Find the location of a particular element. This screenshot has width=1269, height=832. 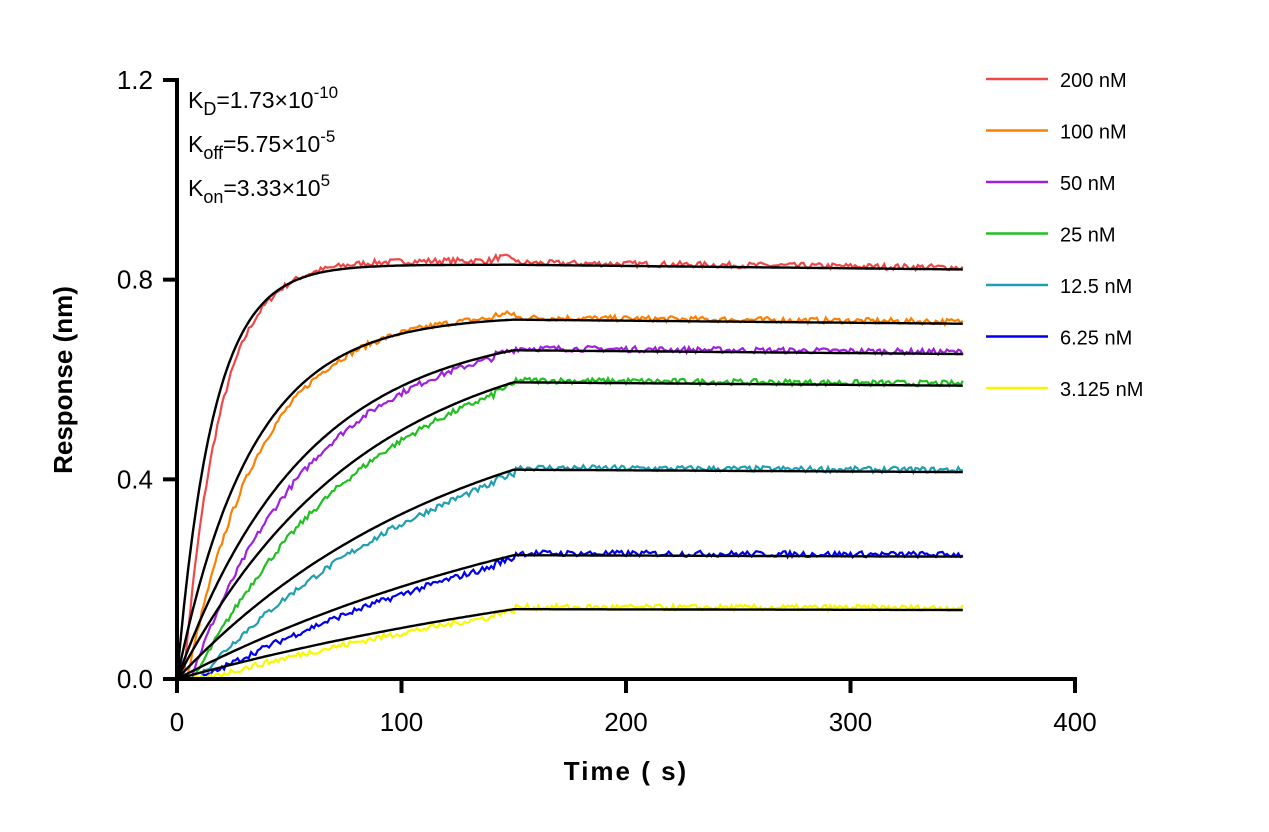

legend-label: 200 nM is located at coordinates (1093, 81).